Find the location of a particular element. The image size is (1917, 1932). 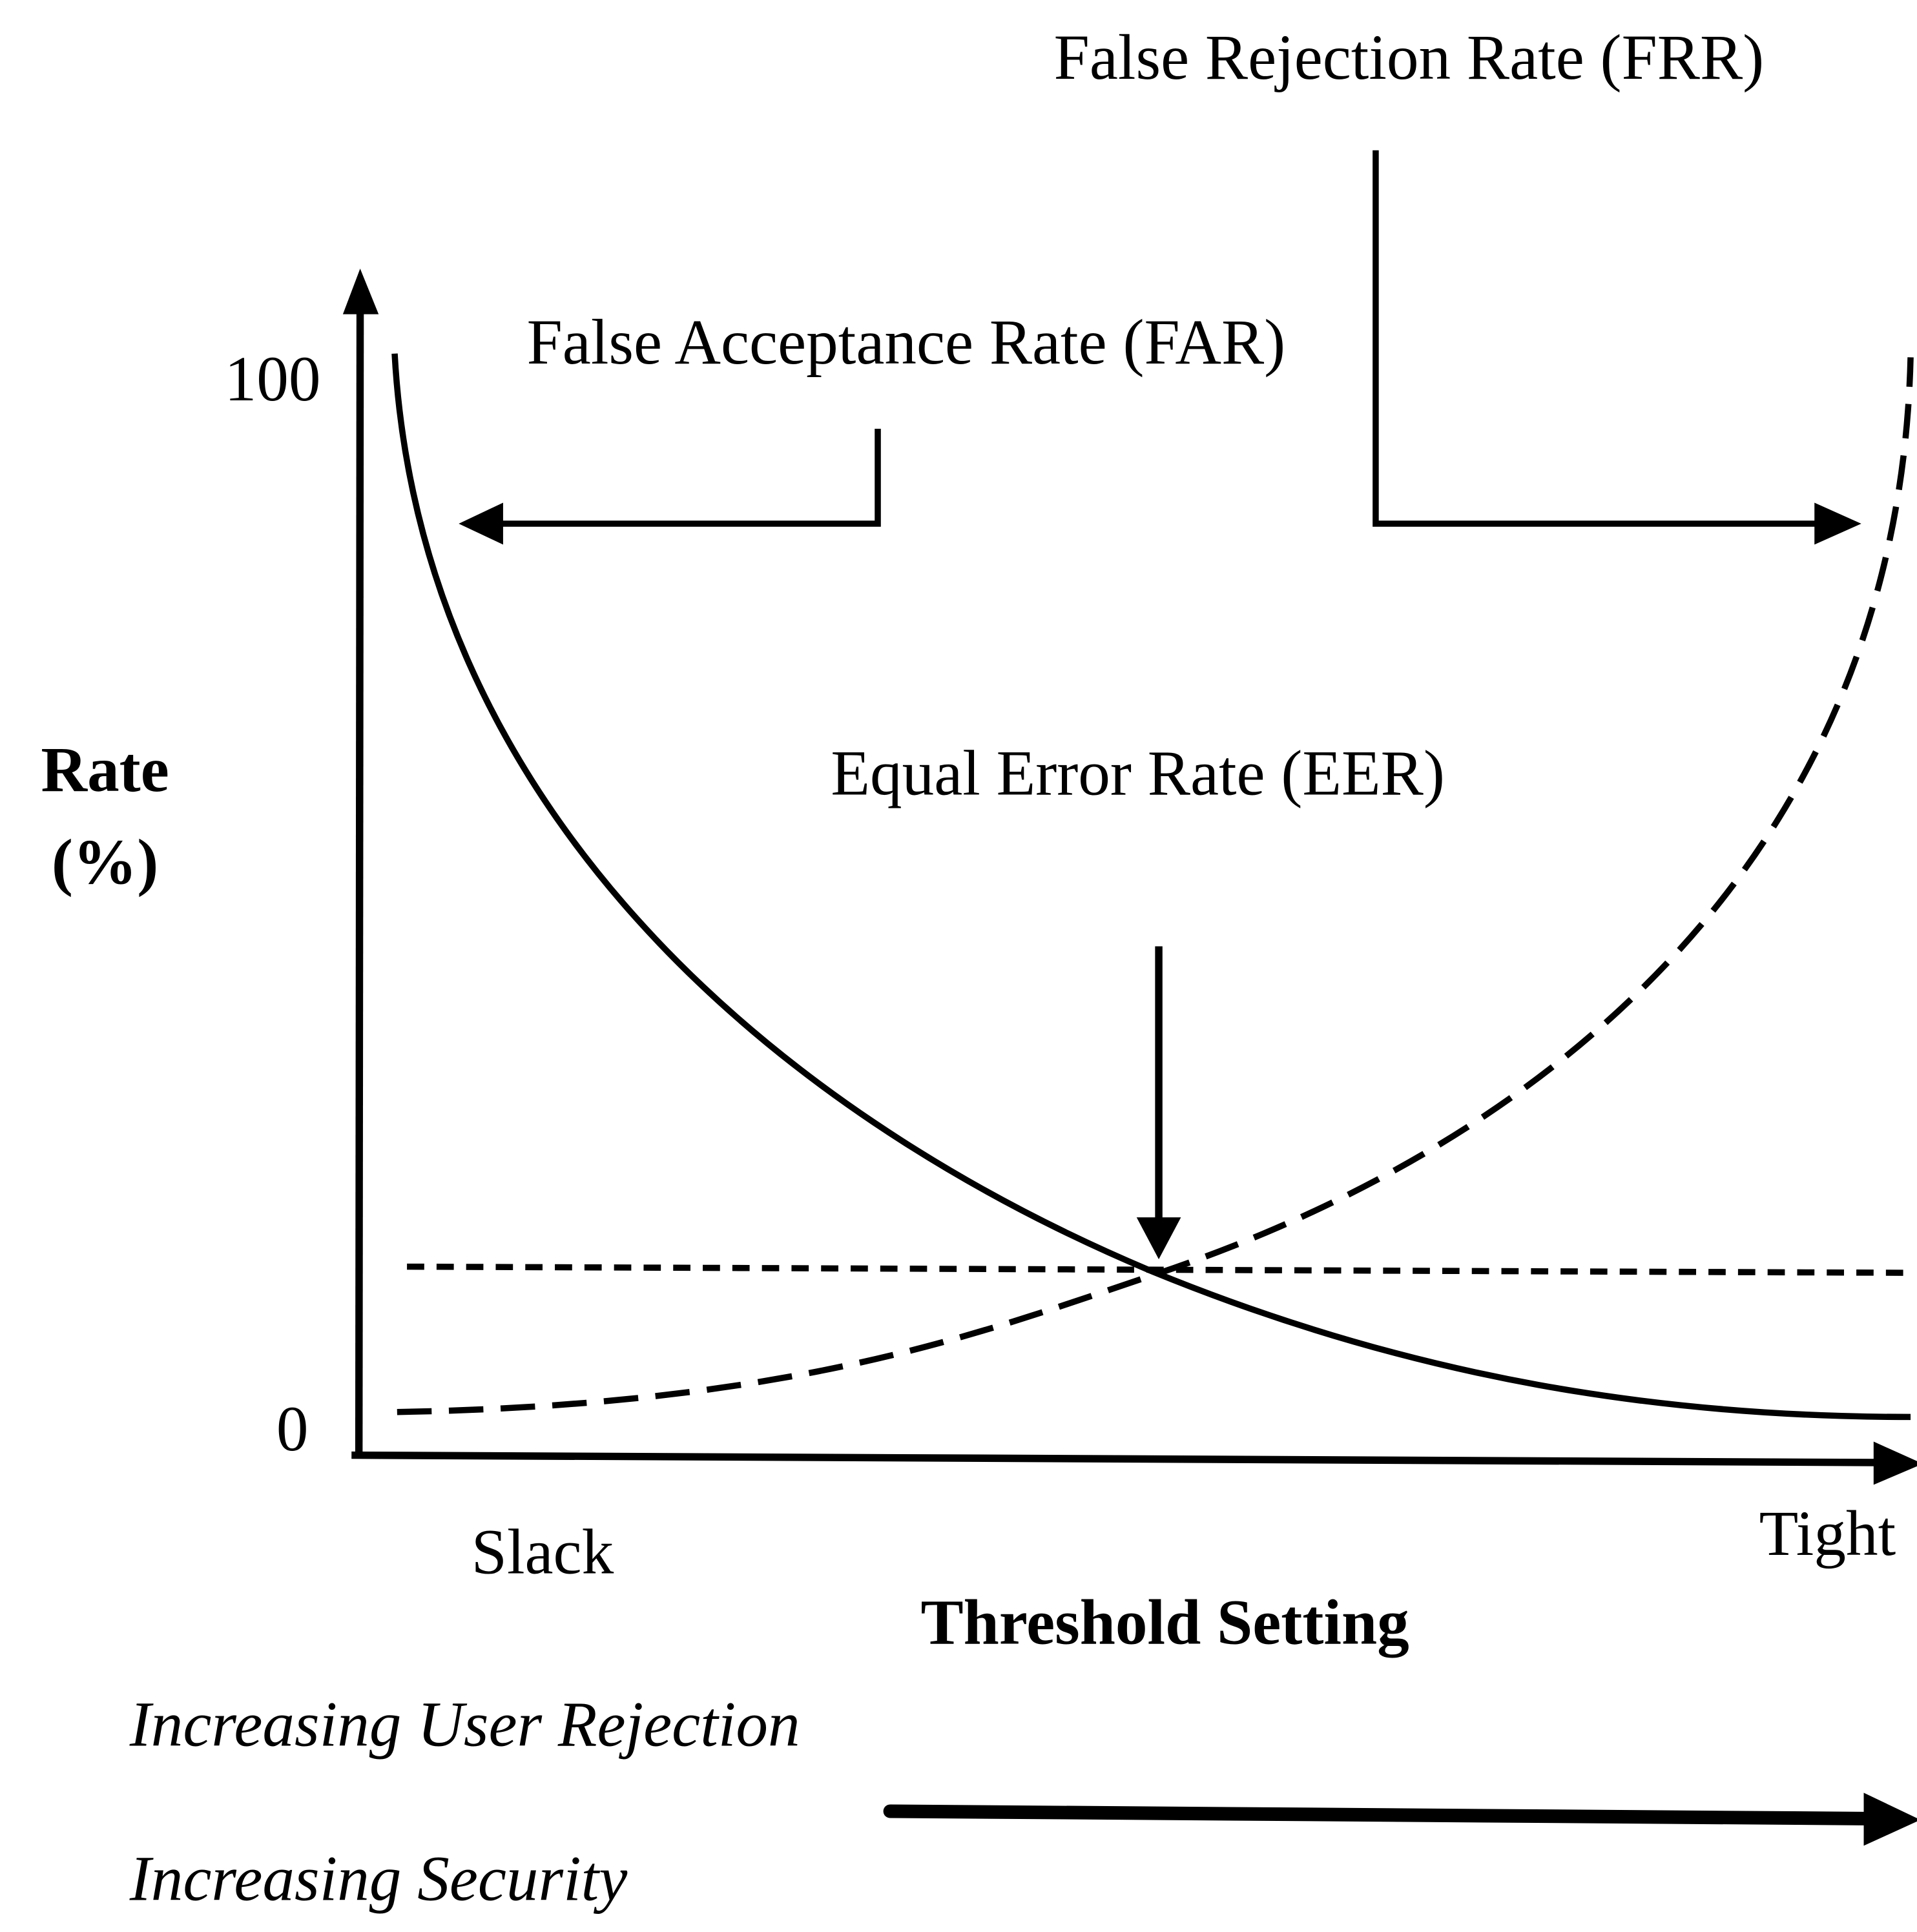

y-tick-label: 0 is located at coordinates (292, 1429).